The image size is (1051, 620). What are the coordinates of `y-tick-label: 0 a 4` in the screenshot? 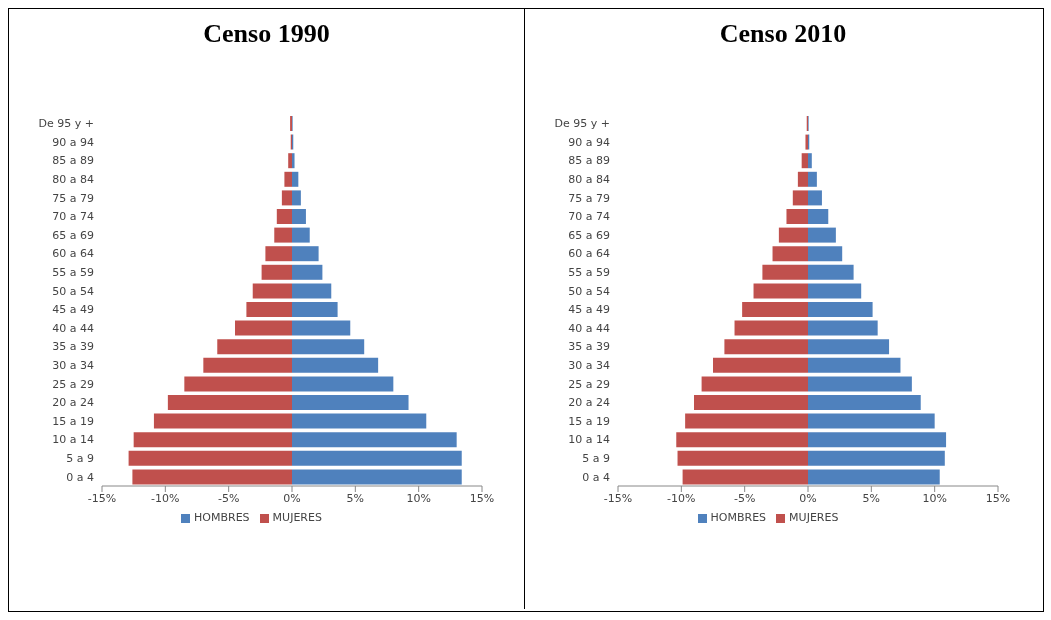 It's located at (596, 477).